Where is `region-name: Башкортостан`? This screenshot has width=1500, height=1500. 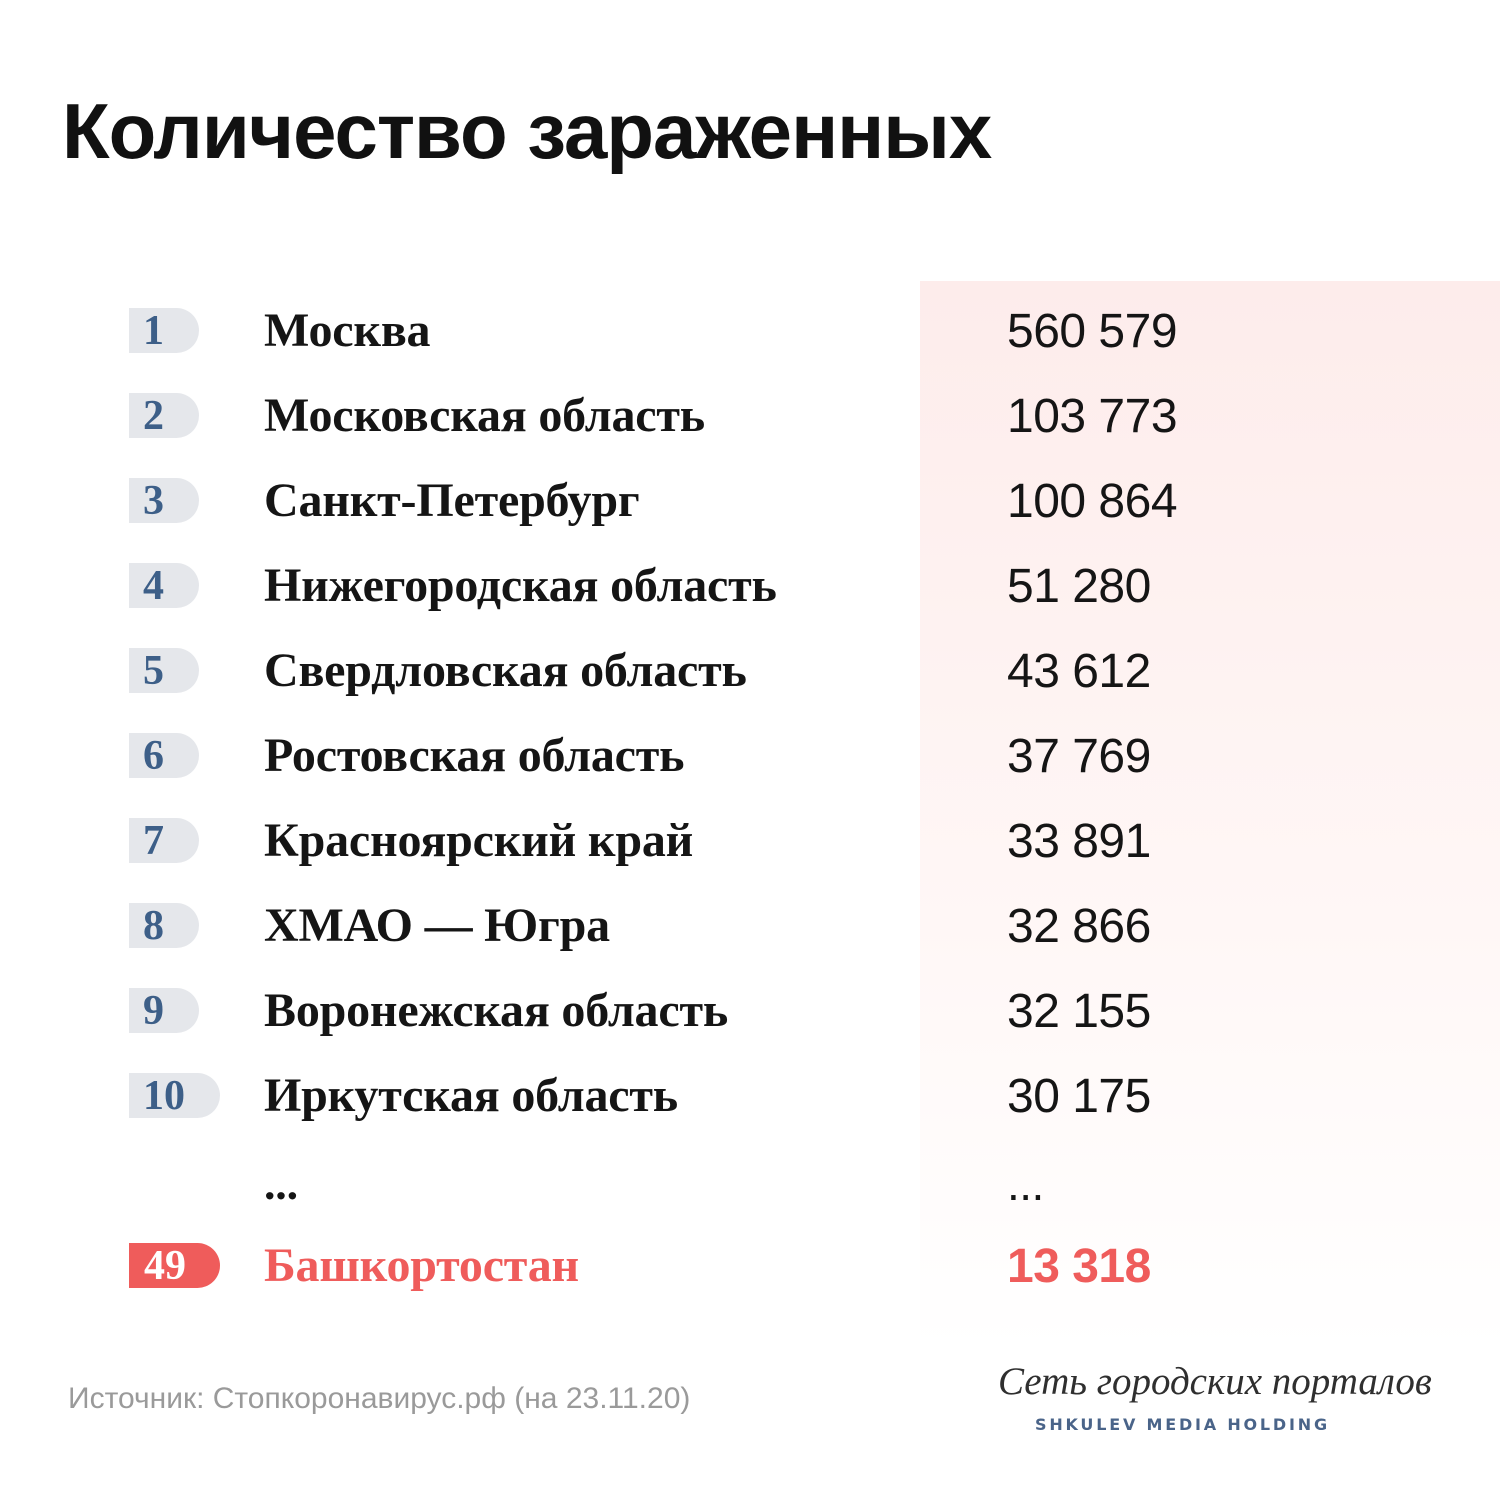
region-name: Башкортостан is located at coordinates (422, 1265).